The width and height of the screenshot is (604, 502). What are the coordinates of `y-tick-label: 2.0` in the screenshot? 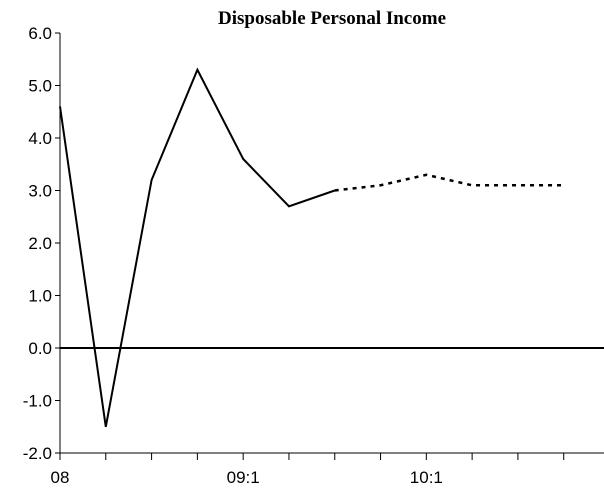 It's located at (40, 243).